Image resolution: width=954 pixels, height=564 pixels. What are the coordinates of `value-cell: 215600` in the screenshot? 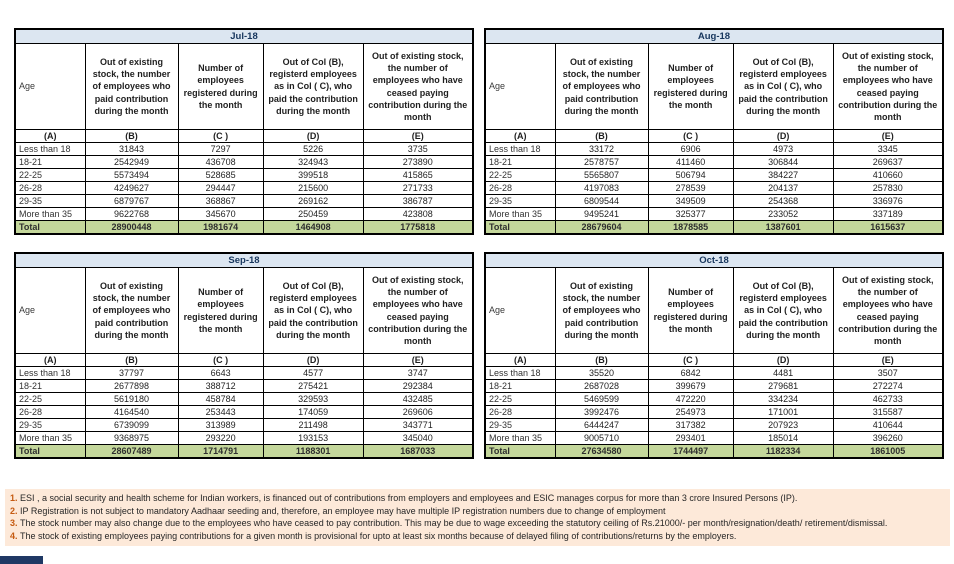 It's located at (313, 188).